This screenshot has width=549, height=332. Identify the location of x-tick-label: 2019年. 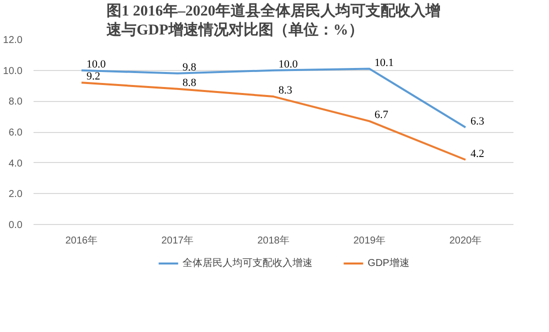
(369, 240).